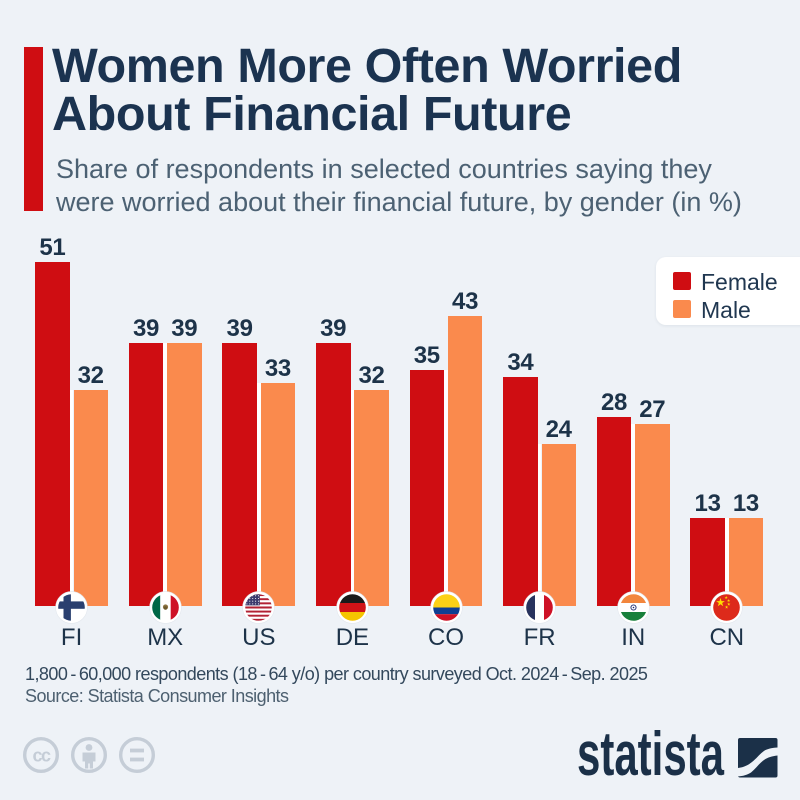 The width and height of the screenshot is (800, 800). What do you see at coordinates (650, 755) in the screenshot?
I see `svg-text: statista` at bounding box center [650, 755].